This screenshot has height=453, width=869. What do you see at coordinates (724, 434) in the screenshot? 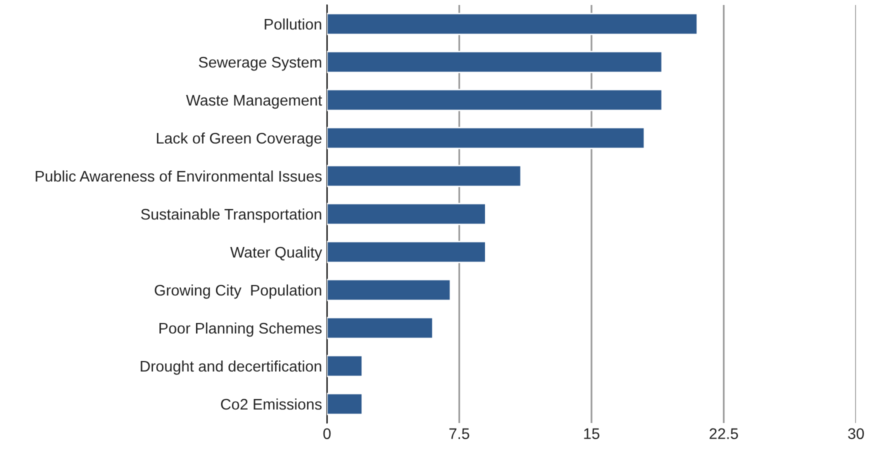
I see `x-tick-label: 22.5` at bounding box center [724, 434].